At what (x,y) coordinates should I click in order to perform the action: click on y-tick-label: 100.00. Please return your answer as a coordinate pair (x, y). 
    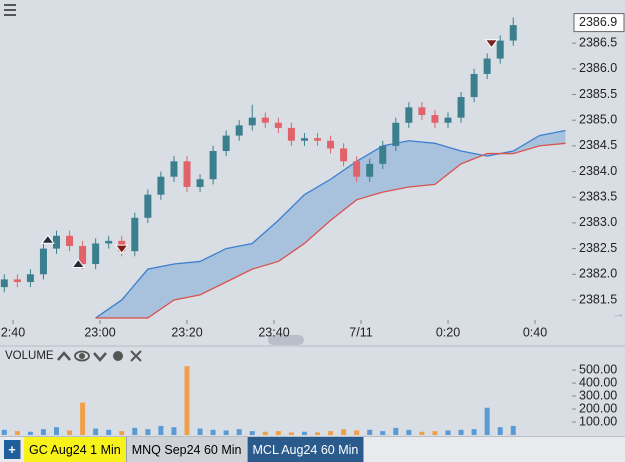
    Looking at the image, I should click on (598, 421).